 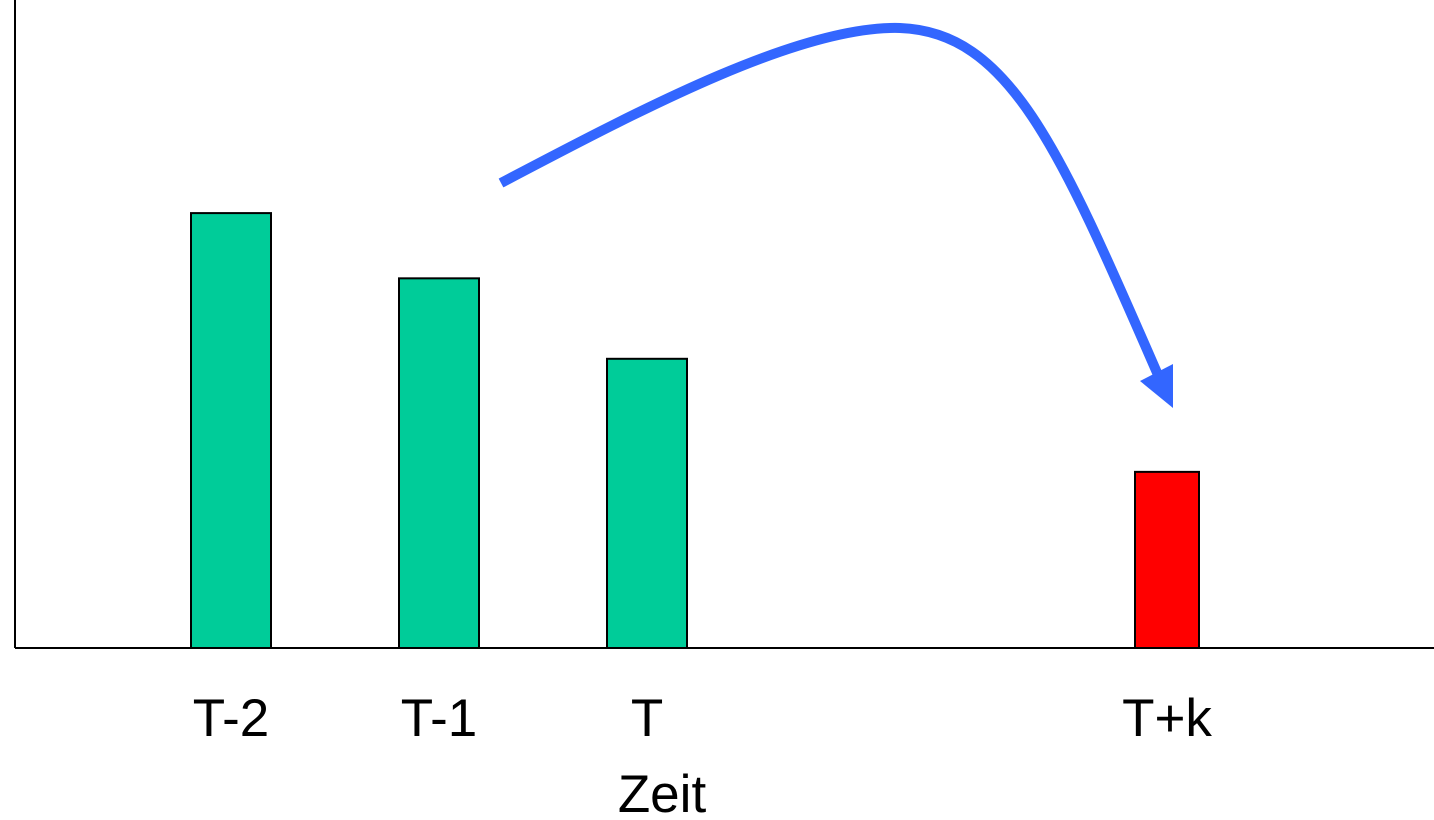 I want to click on bar-T, so click(x=647, y=503).